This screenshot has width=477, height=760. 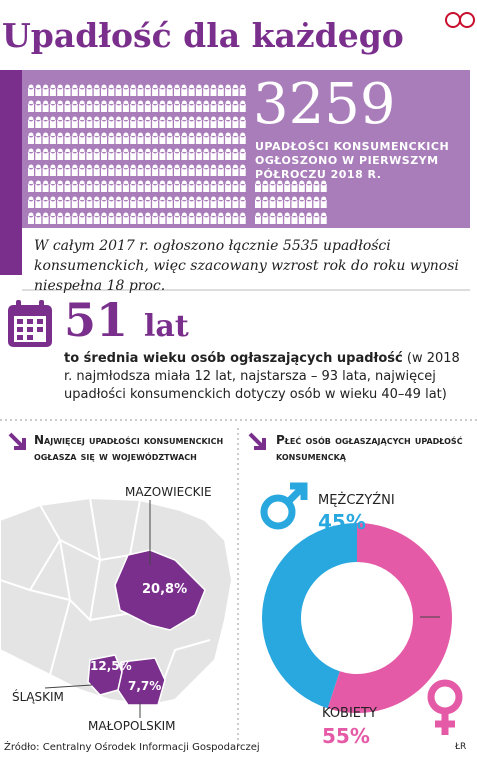 I want to click on region-mazowieckie, so click(x=160, y=590).